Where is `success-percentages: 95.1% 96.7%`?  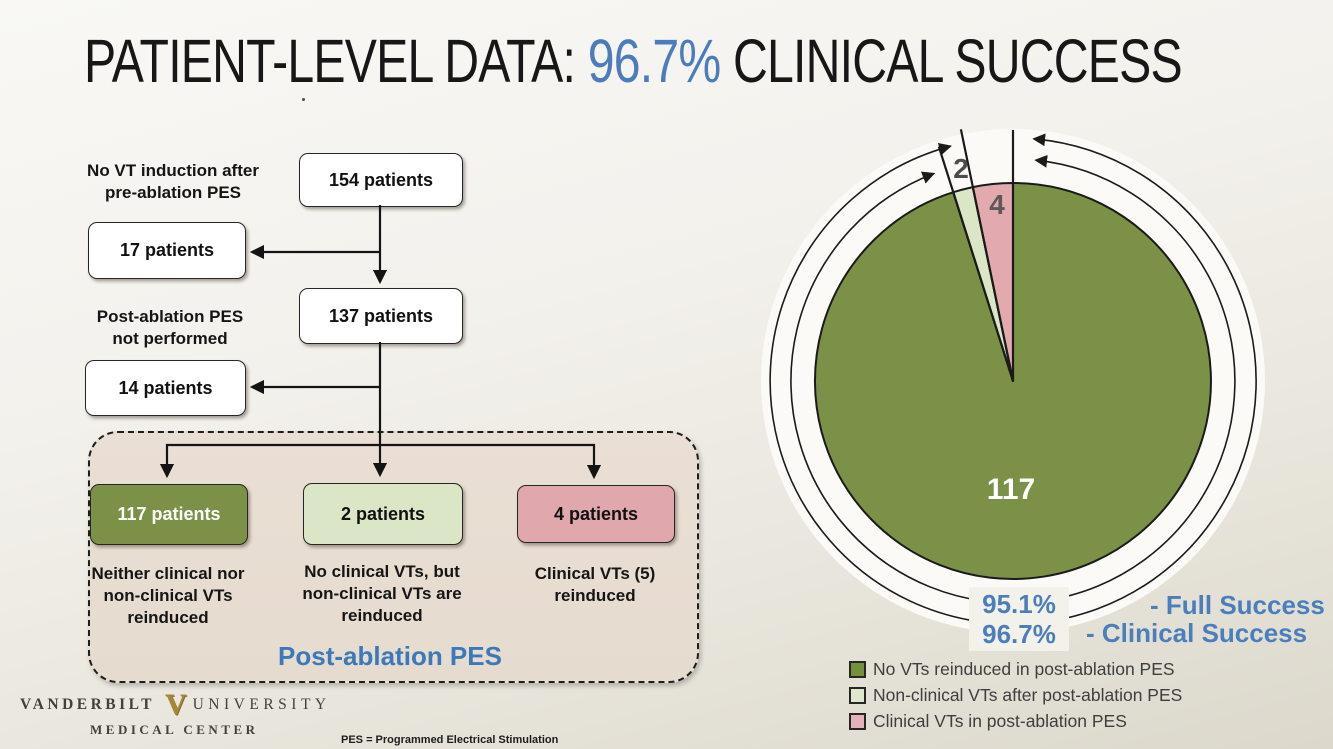
success-percentages: 95.1% 96.7% is located at coordinates (1019, 619).